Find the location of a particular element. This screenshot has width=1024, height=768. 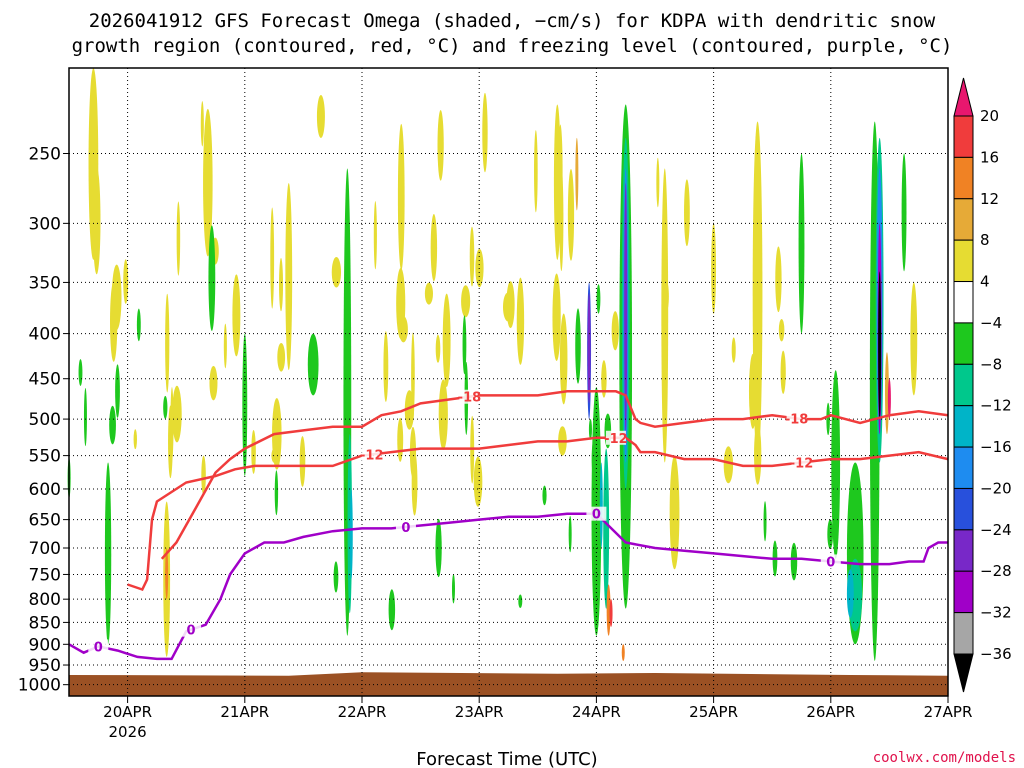

colorbar-label-4: 4 is located at coordinates (985, 282).